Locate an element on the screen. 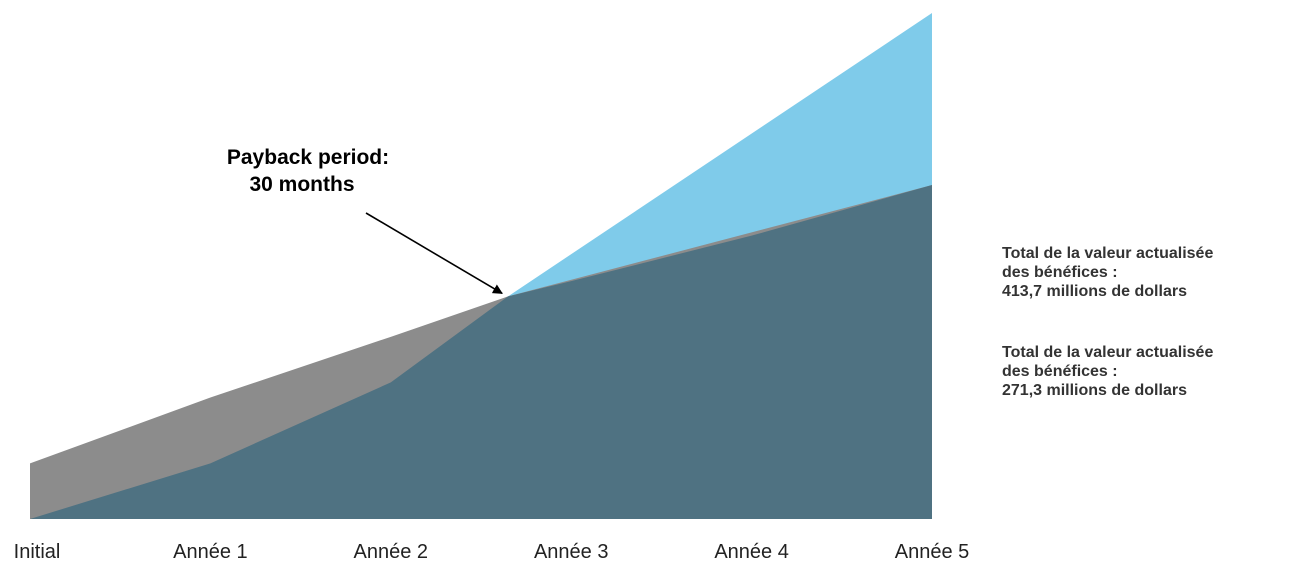 Image resolution: width=1304 pixels, height=565 pixels. annotation-line-1: Payback period: is located at coordinates (308, 157).